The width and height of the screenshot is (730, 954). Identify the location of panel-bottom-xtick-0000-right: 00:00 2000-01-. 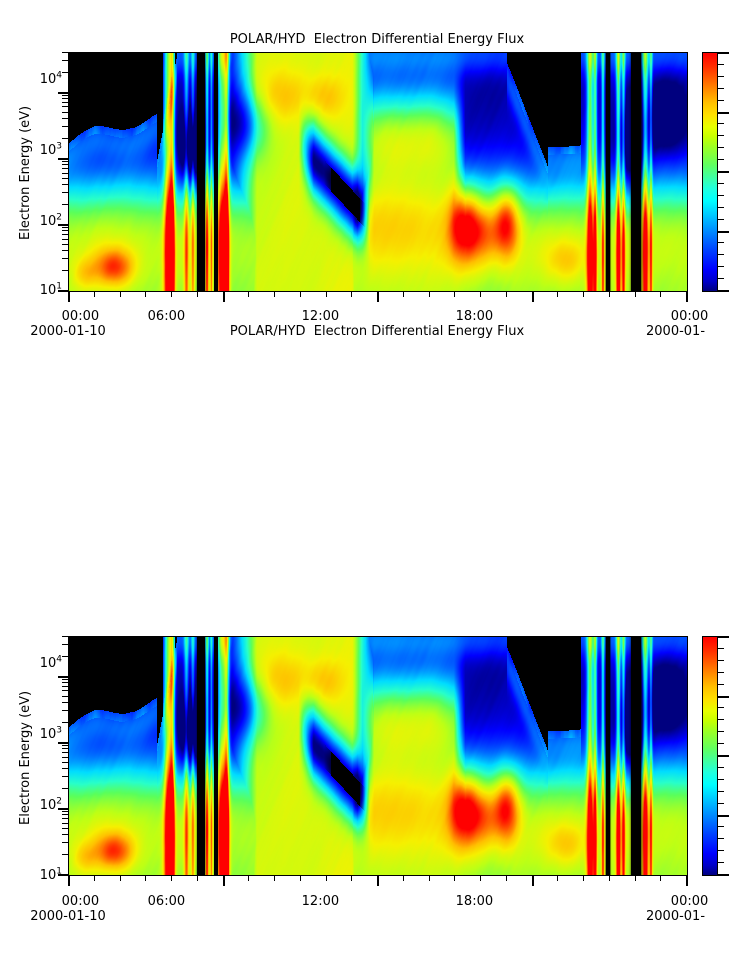
(677, 909).